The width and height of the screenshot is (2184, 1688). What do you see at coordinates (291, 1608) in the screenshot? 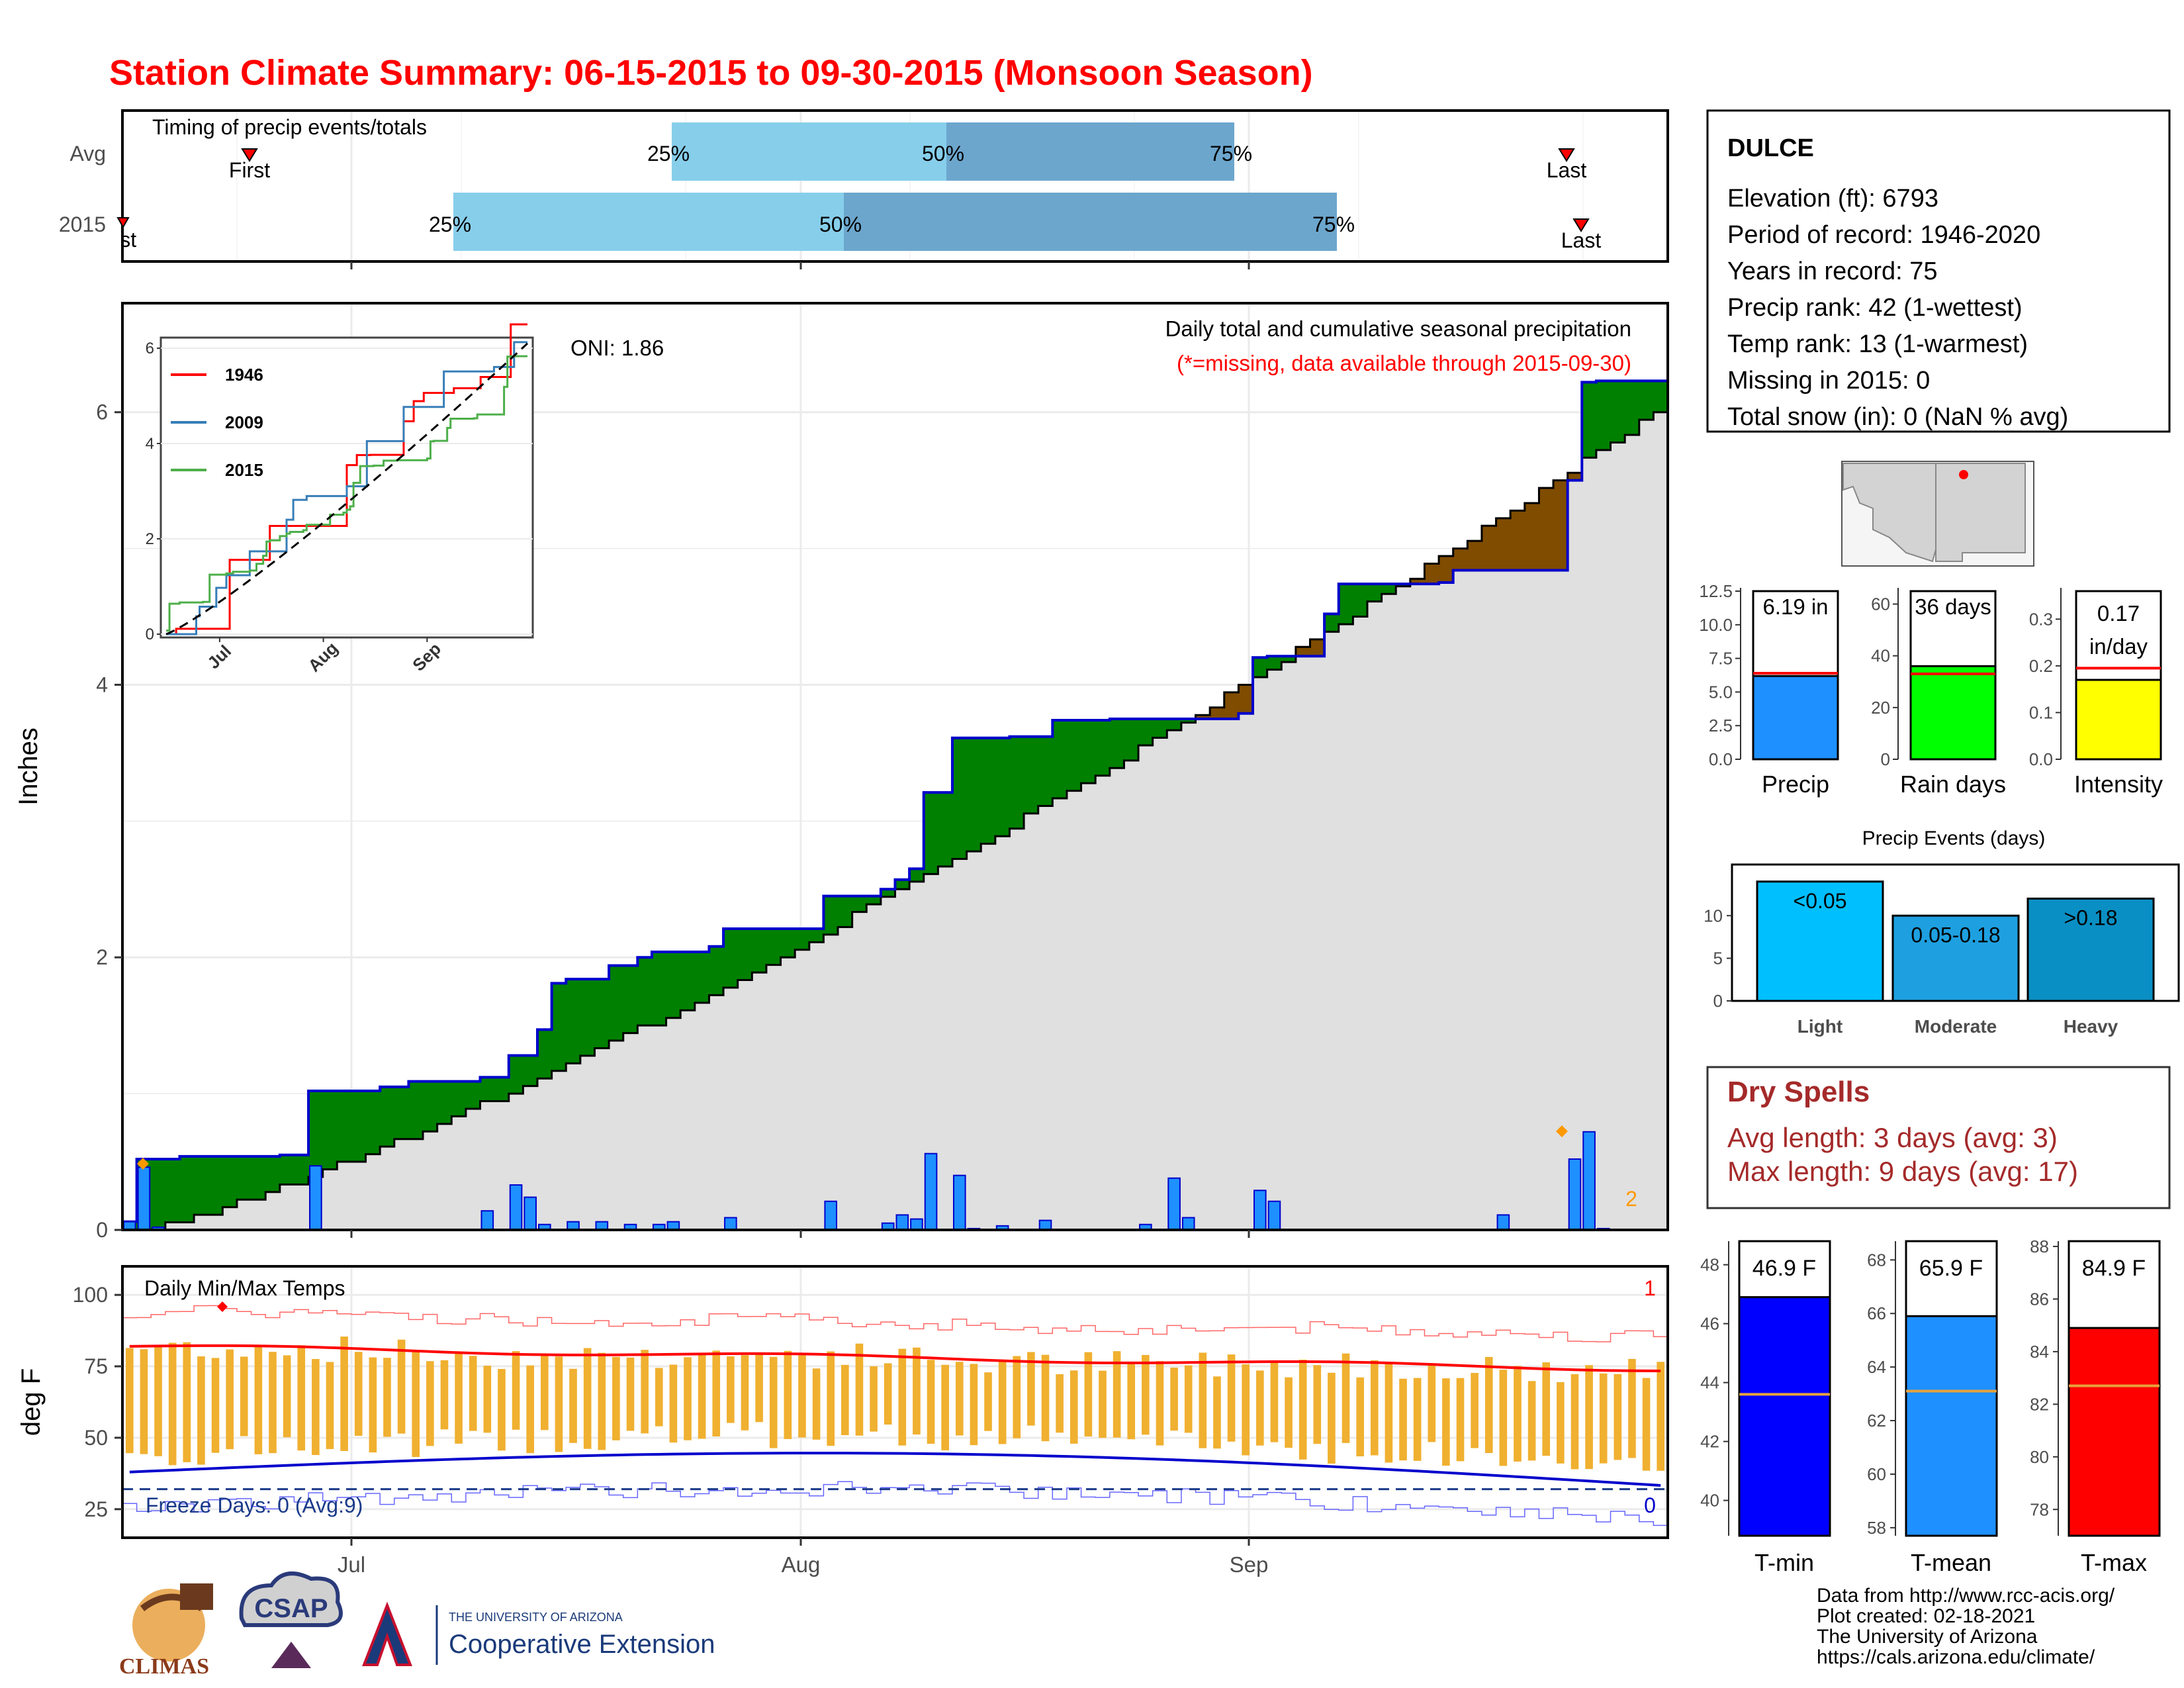
I see `csap-logo-text: CSAP` at bounding box center [291, 1608].